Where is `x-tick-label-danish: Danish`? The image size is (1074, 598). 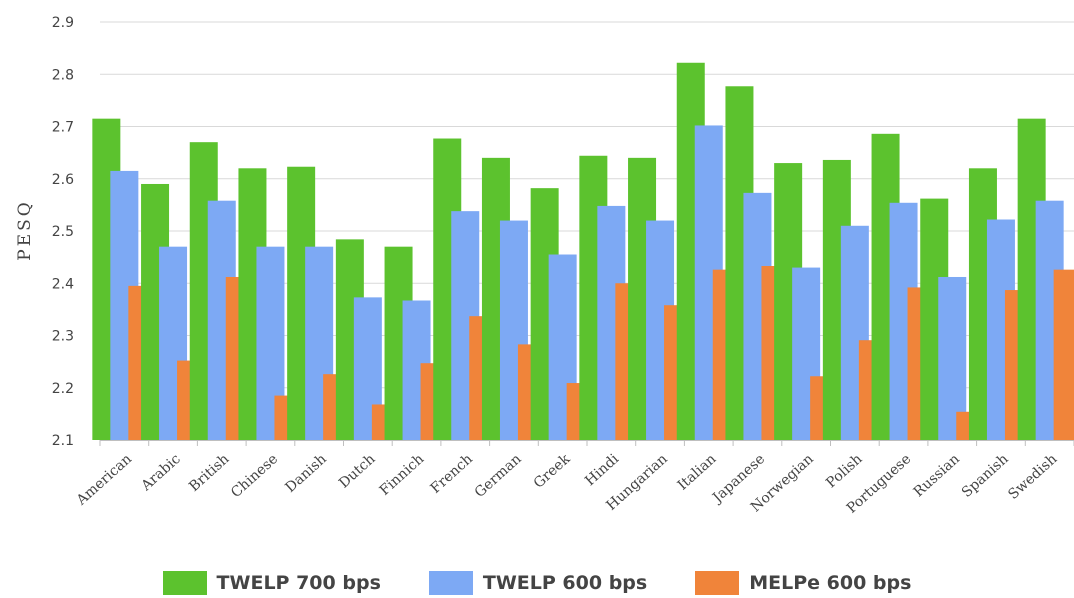 x-tick-label-danish: Danish is located at coordinates (305, 473).